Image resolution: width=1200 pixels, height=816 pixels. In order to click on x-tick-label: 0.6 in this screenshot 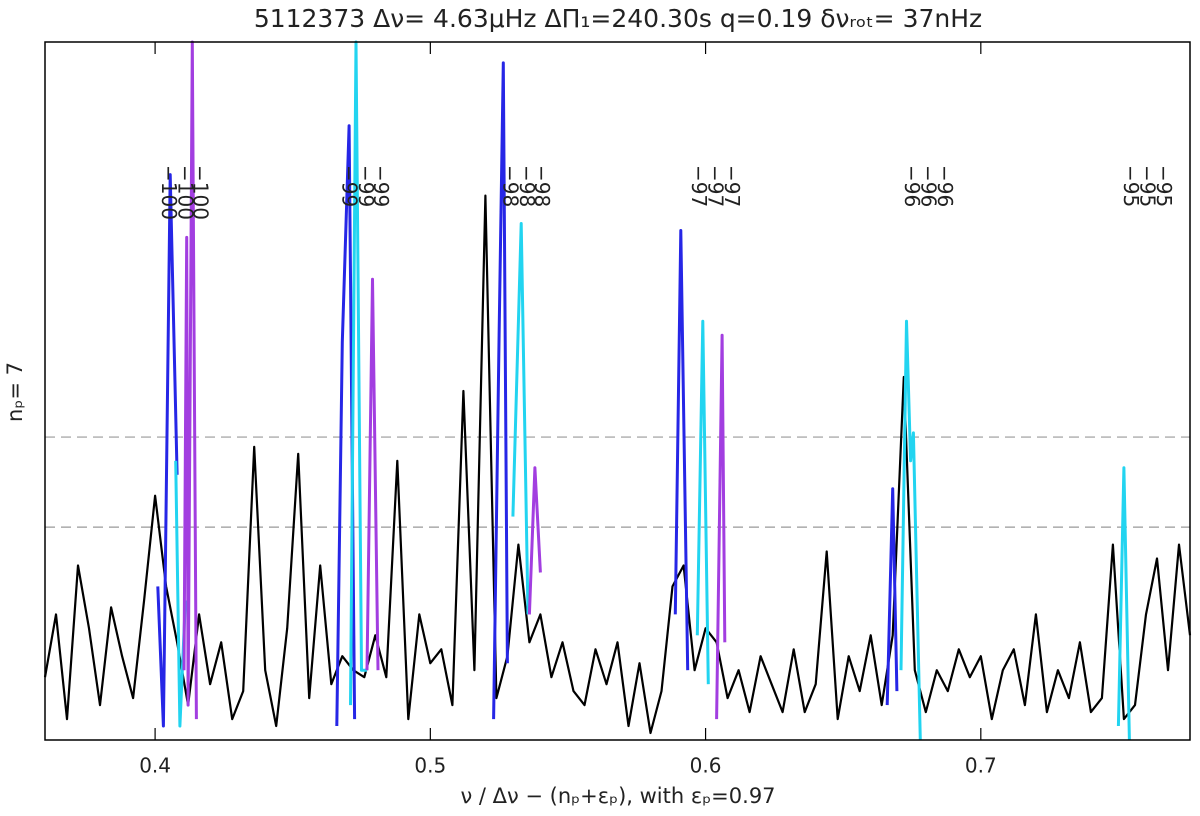, I will do `click(706, 766)`.